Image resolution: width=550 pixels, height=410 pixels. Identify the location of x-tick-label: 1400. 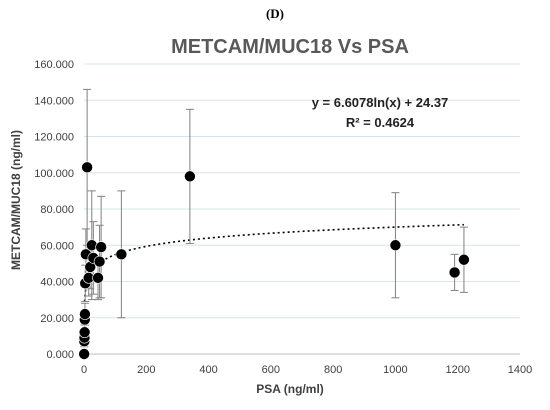
(520, 370).